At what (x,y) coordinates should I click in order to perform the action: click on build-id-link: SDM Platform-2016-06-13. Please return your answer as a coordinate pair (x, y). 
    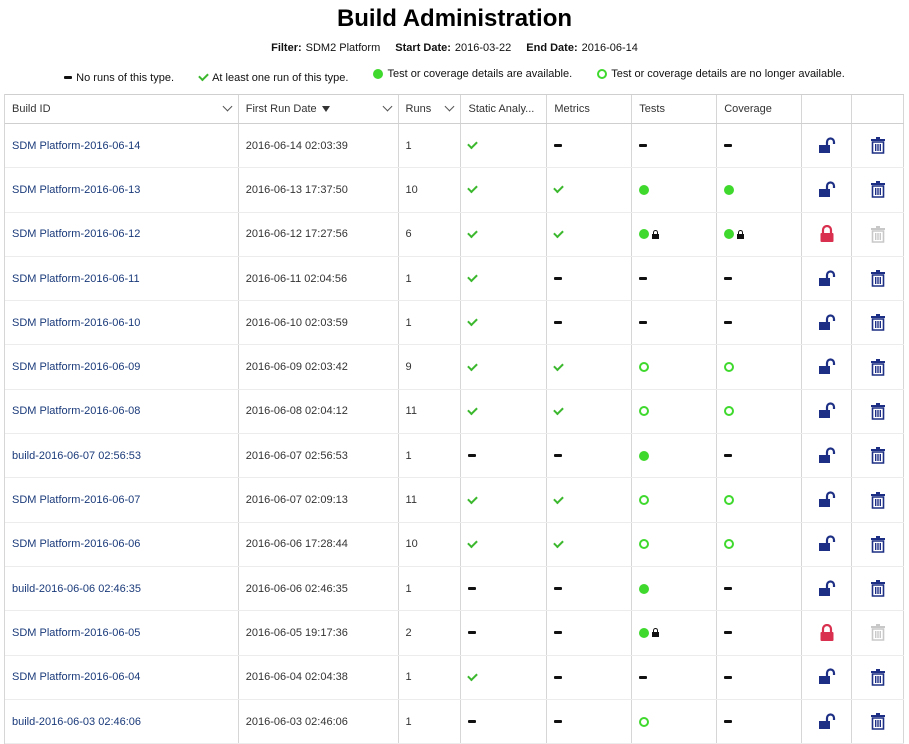
    Looking at the image, I should click on (122, 190).